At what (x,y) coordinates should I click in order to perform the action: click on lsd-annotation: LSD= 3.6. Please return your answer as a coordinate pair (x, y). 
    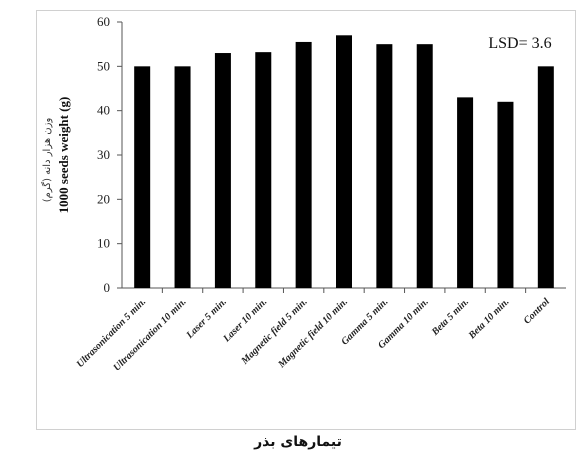
    Looking at the image, I should click on (519, 43).